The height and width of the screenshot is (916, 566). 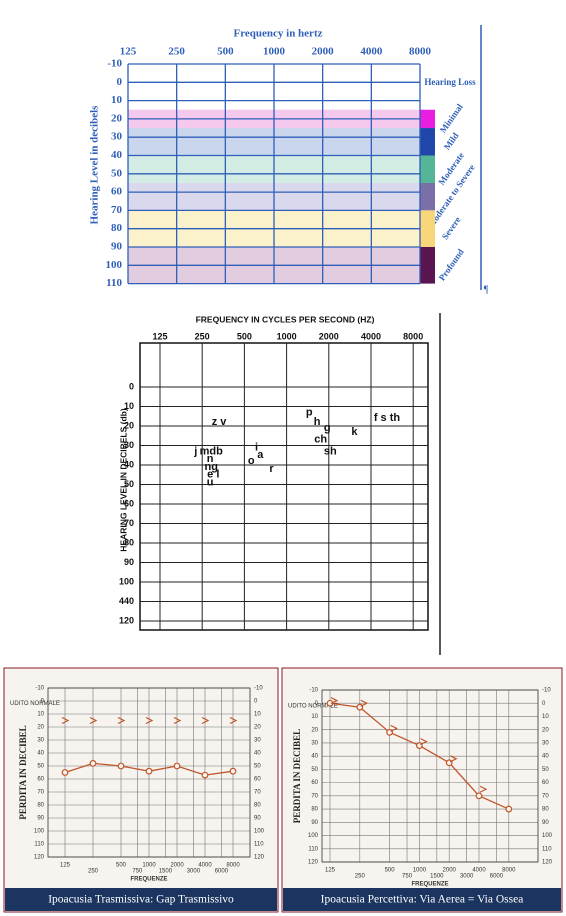 What do you see at coordinates (210, 482) in the screenshot?
I see `speech-sound: u` at bounding box center [210, 482].